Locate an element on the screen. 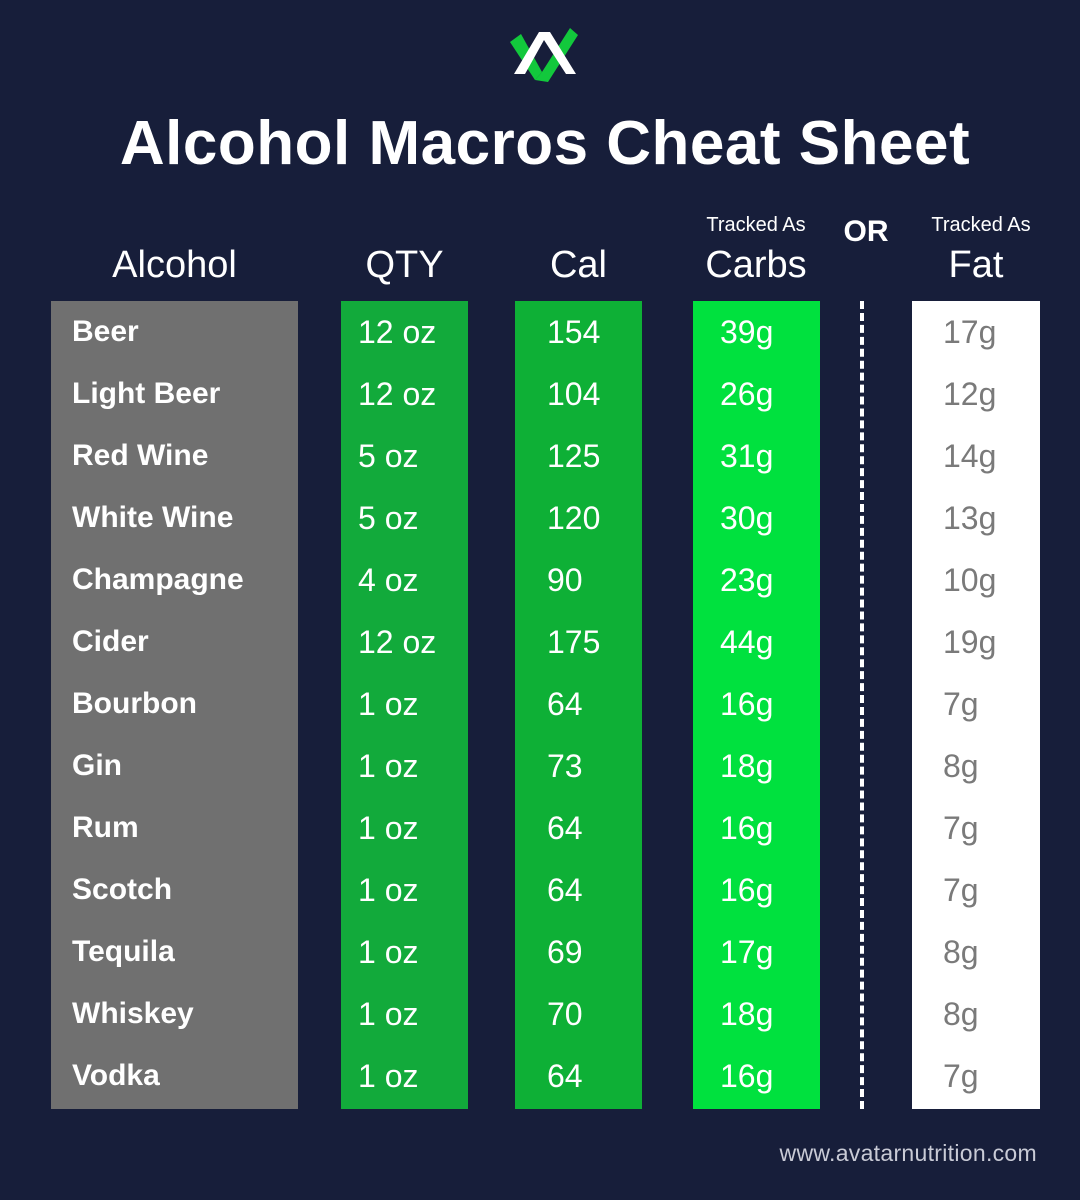 The image size is (1080, 1200). drink-carbs: 26g is located at coordinates (747, 394).